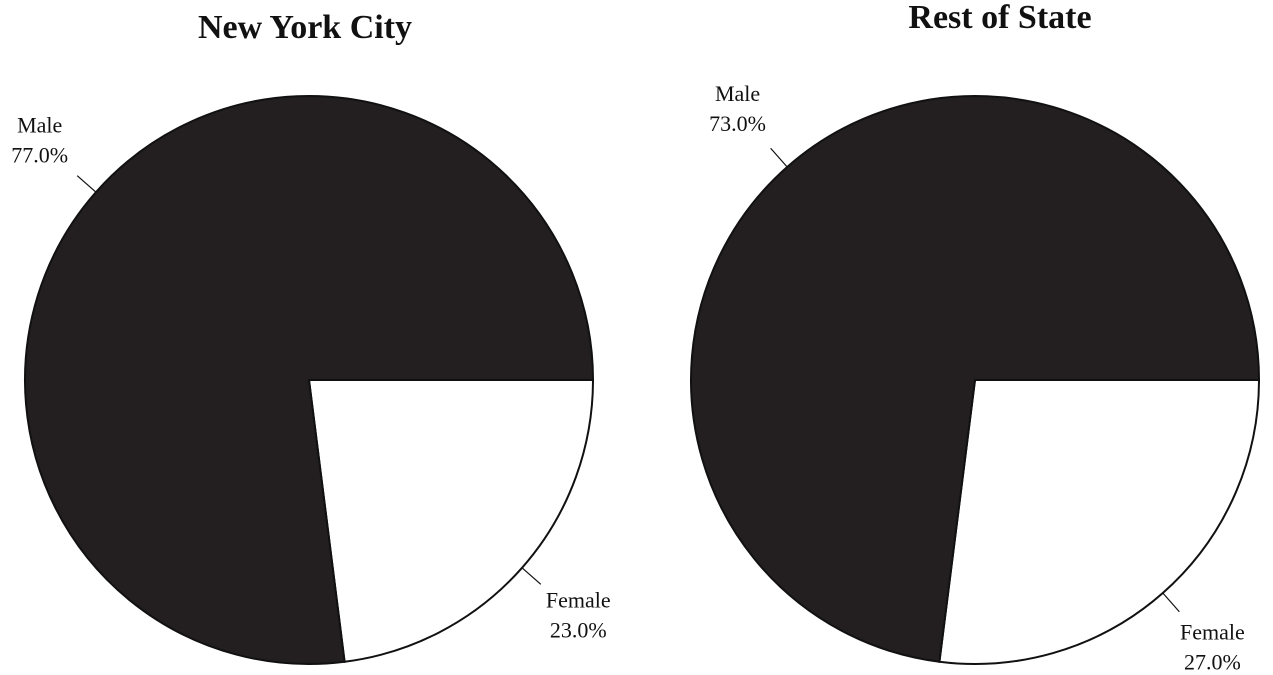  I want to click on chart-title: New York City, so click(305, 27).